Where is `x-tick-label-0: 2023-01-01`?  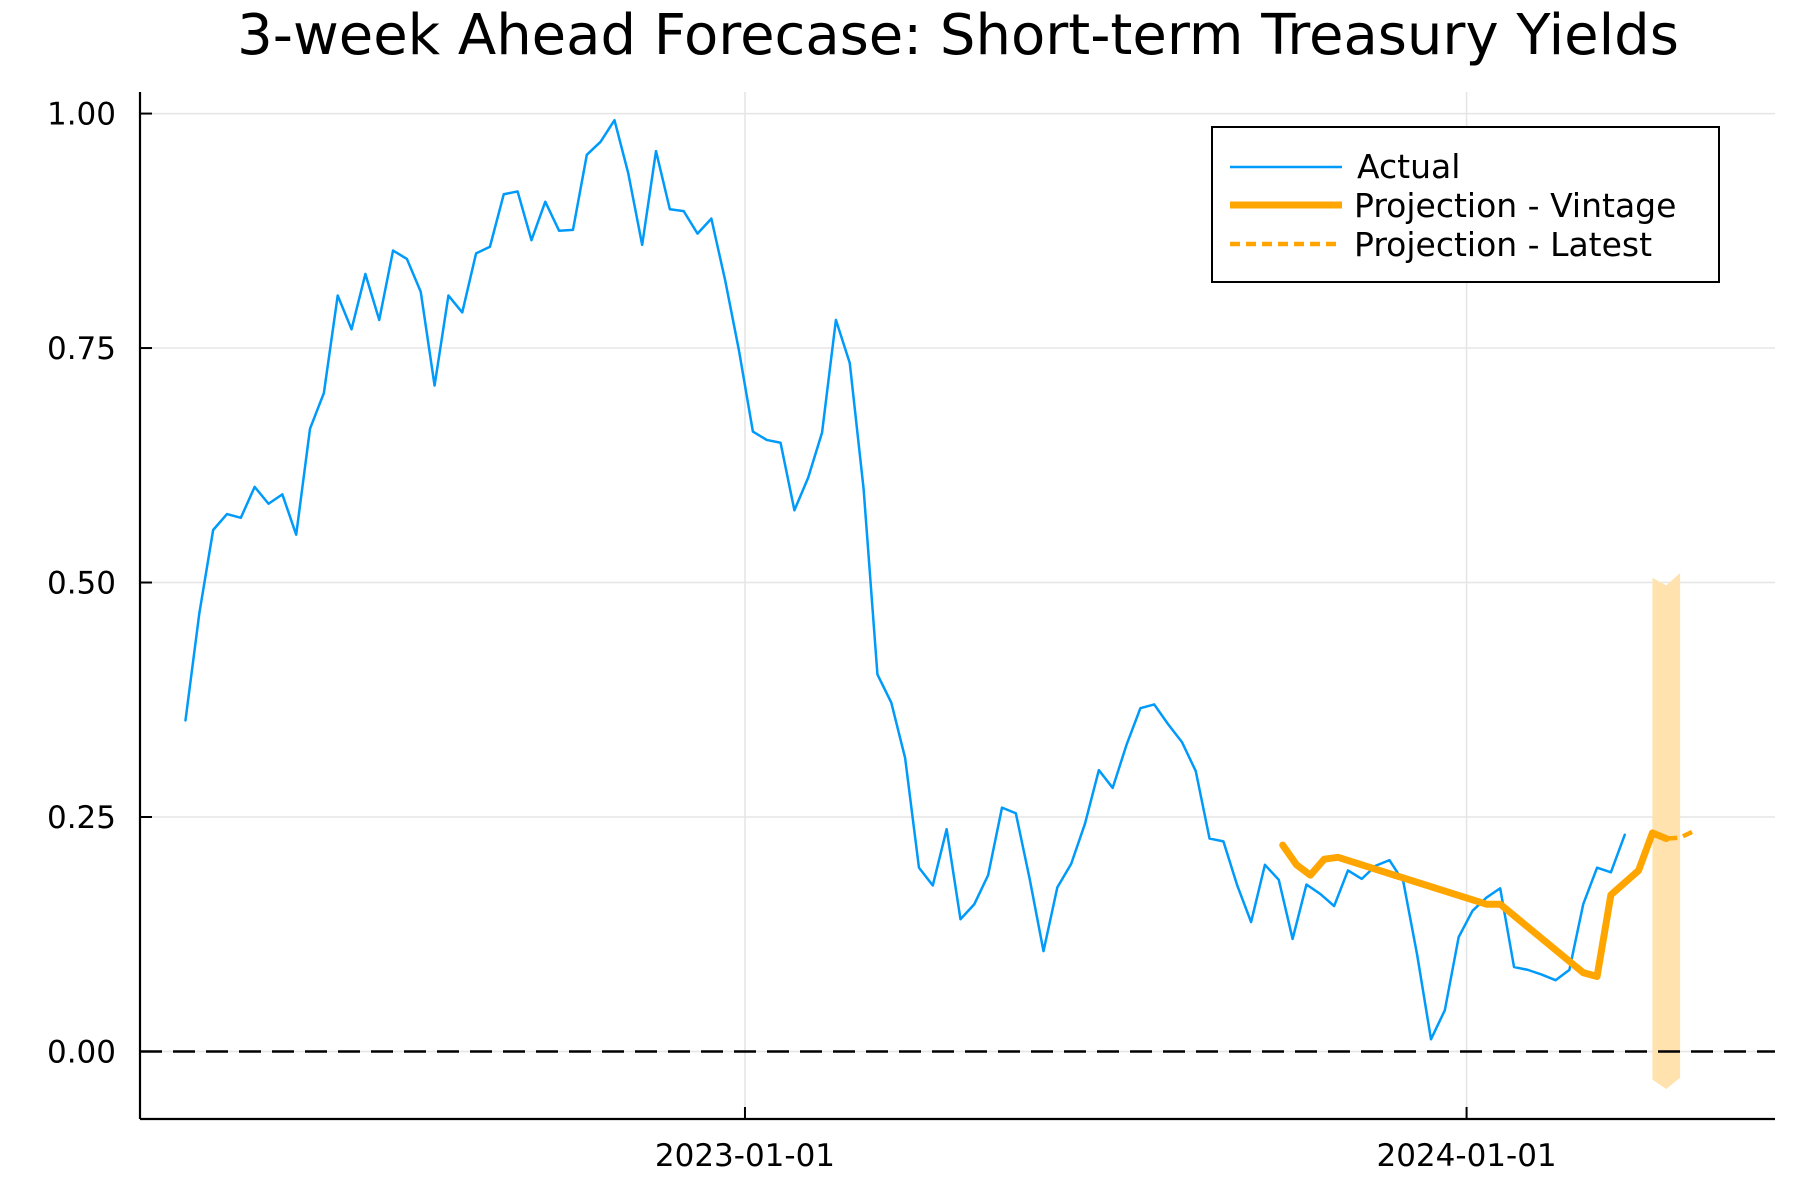 x-tick-label-0: 2023-01-01 is located at coordinates (745, 1156).